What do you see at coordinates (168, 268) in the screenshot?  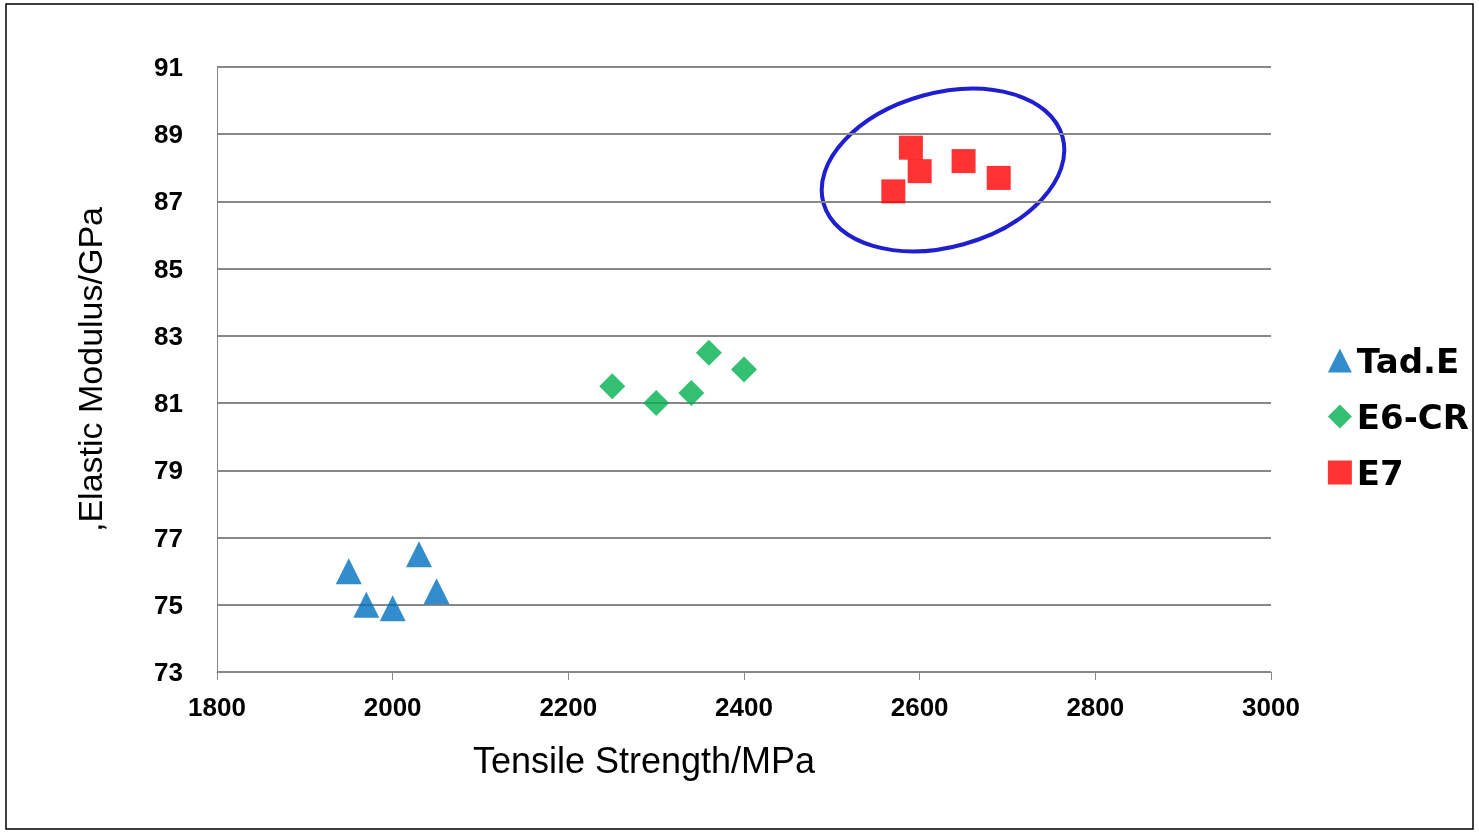 I see `y-tick-label: 85` at bounding box center [168, 268].